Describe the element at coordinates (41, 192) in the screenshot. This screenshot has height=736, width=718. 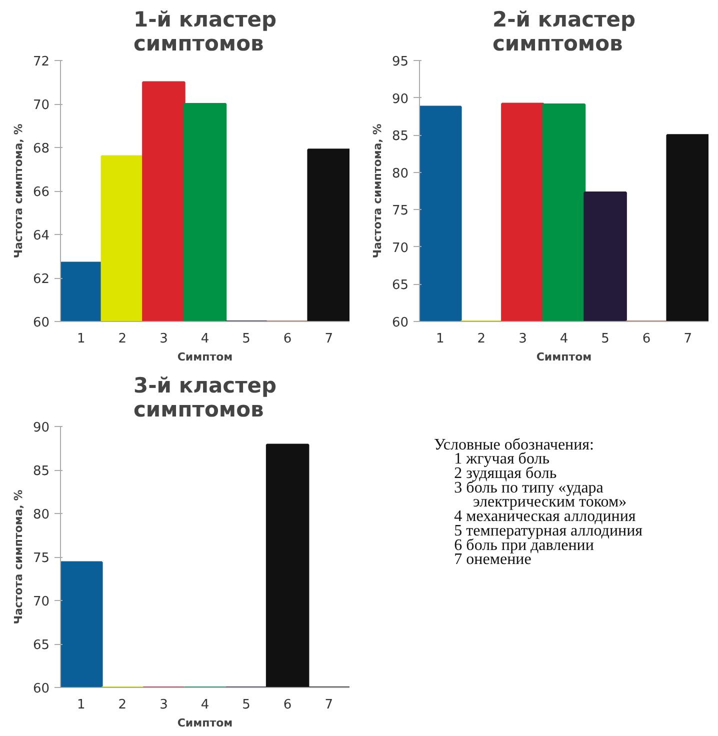
I see `y-tick-label: 66` at that location.